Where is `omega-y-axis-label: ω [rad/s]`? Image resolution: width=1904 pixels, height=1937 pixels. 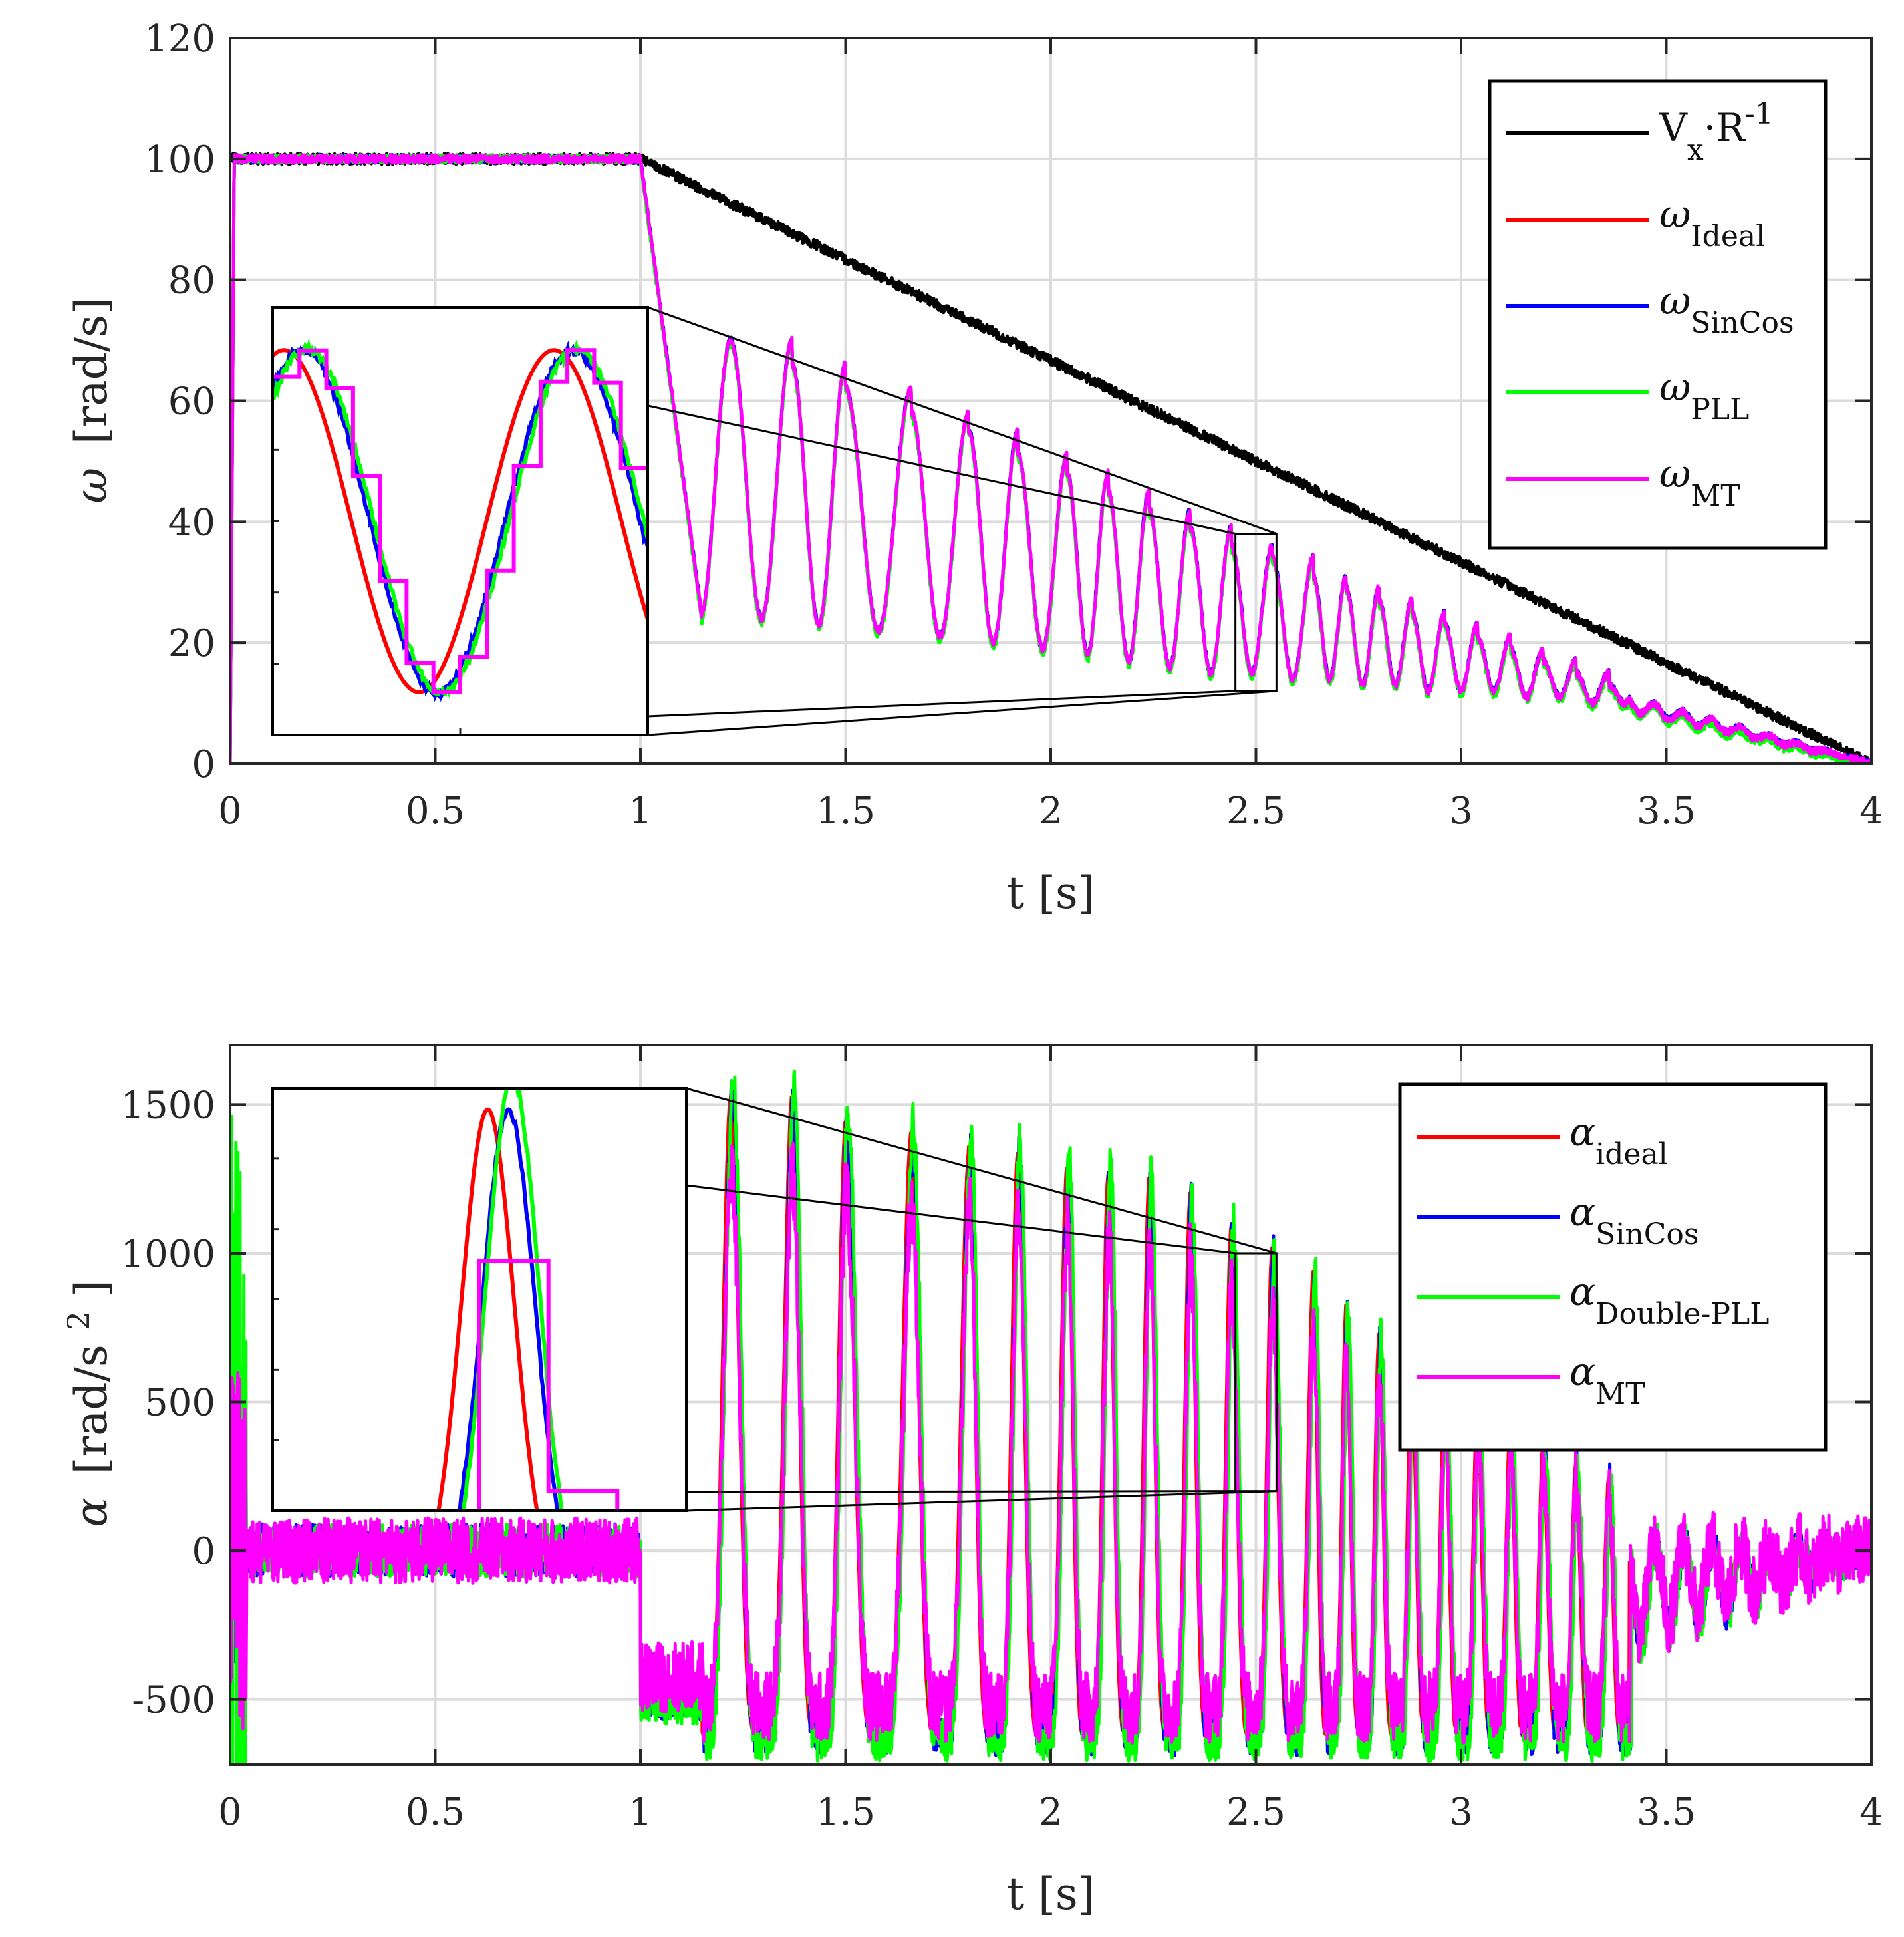
omega-y-axis-label: ω [rad/s] is located at coordinates (91, 400).